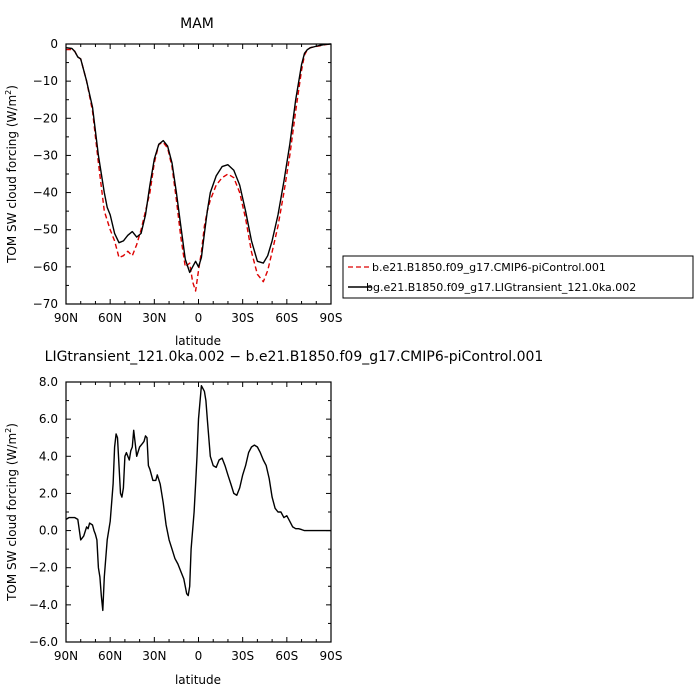  What do you see at coordinates (45, 155) in the screenshot?
I see `y-tick-label: −30` at bounding box center [45, 155].